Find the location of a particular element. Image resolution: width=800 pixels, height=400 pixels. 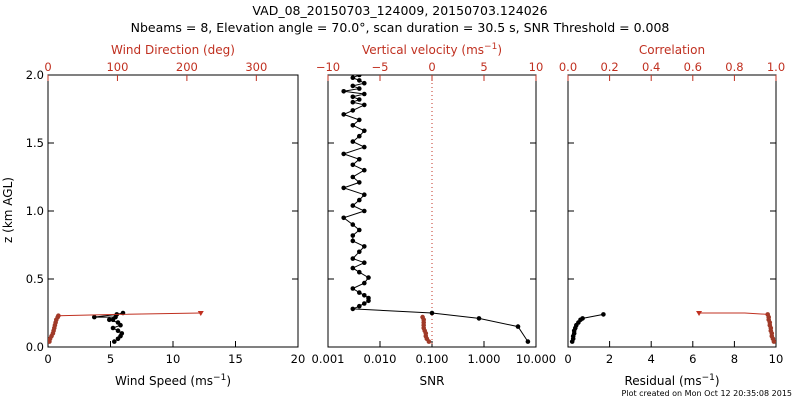

top-tick-label: 0.6 is located at coordinates (693, 67).